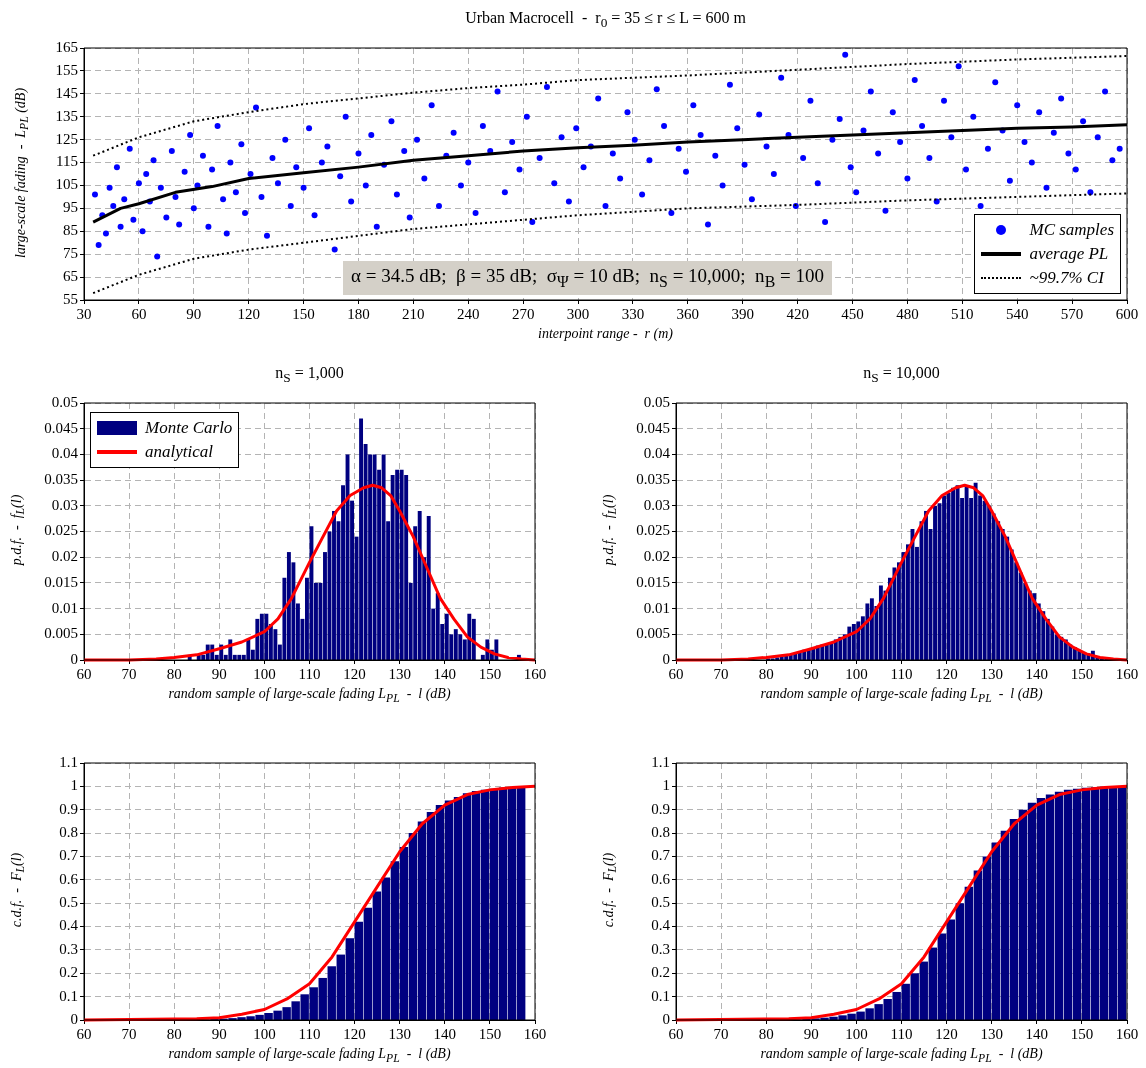 The height and width of the screenshot is (1068, 1146). Describe the element at coordinates (309, 375) in the screenshot. I see `chart-title: n$_{S}$ = 1,000` at that location.